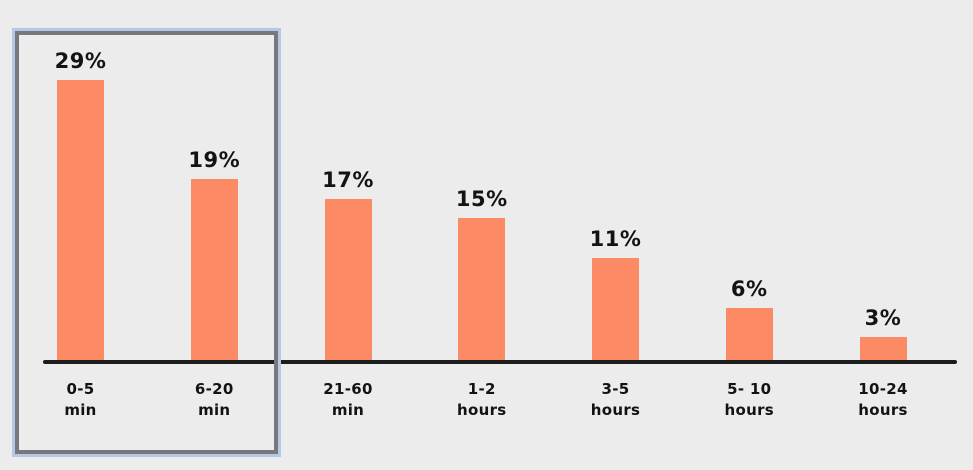 This screenshot has height=470, width=973. I want to click on bar-value-label: 17%, so click(348, 180).